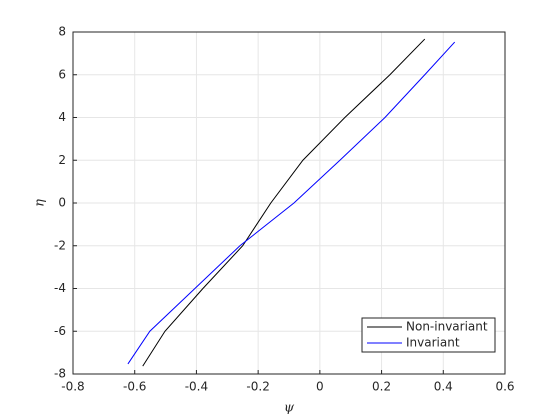  I want to click on y-tick-label: -2, so click(60, 245).